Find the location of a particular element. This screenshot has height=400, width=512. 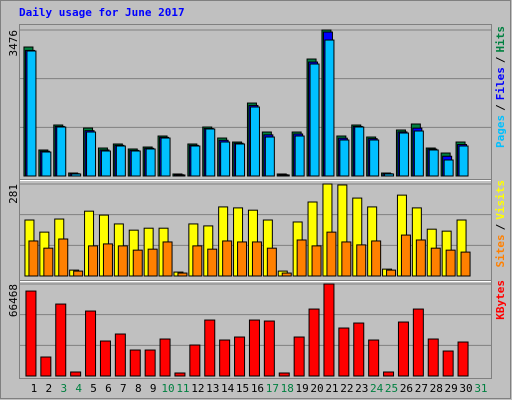

x-tick-label: 3 is located at coordinates (63, 388).